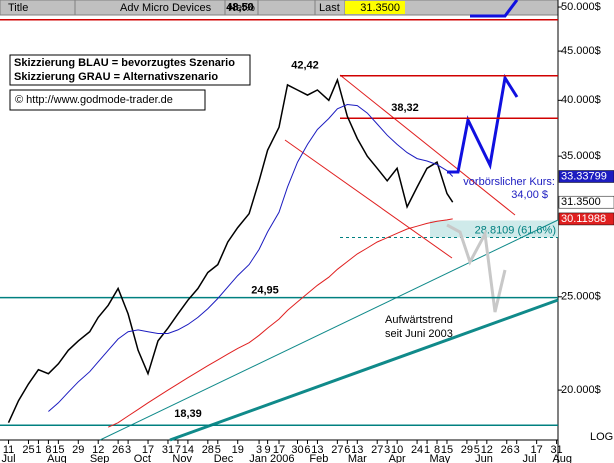 This screenshot has width=614, height=463. I want to click on y-tick-label: 20.000$, so click(581, 390).